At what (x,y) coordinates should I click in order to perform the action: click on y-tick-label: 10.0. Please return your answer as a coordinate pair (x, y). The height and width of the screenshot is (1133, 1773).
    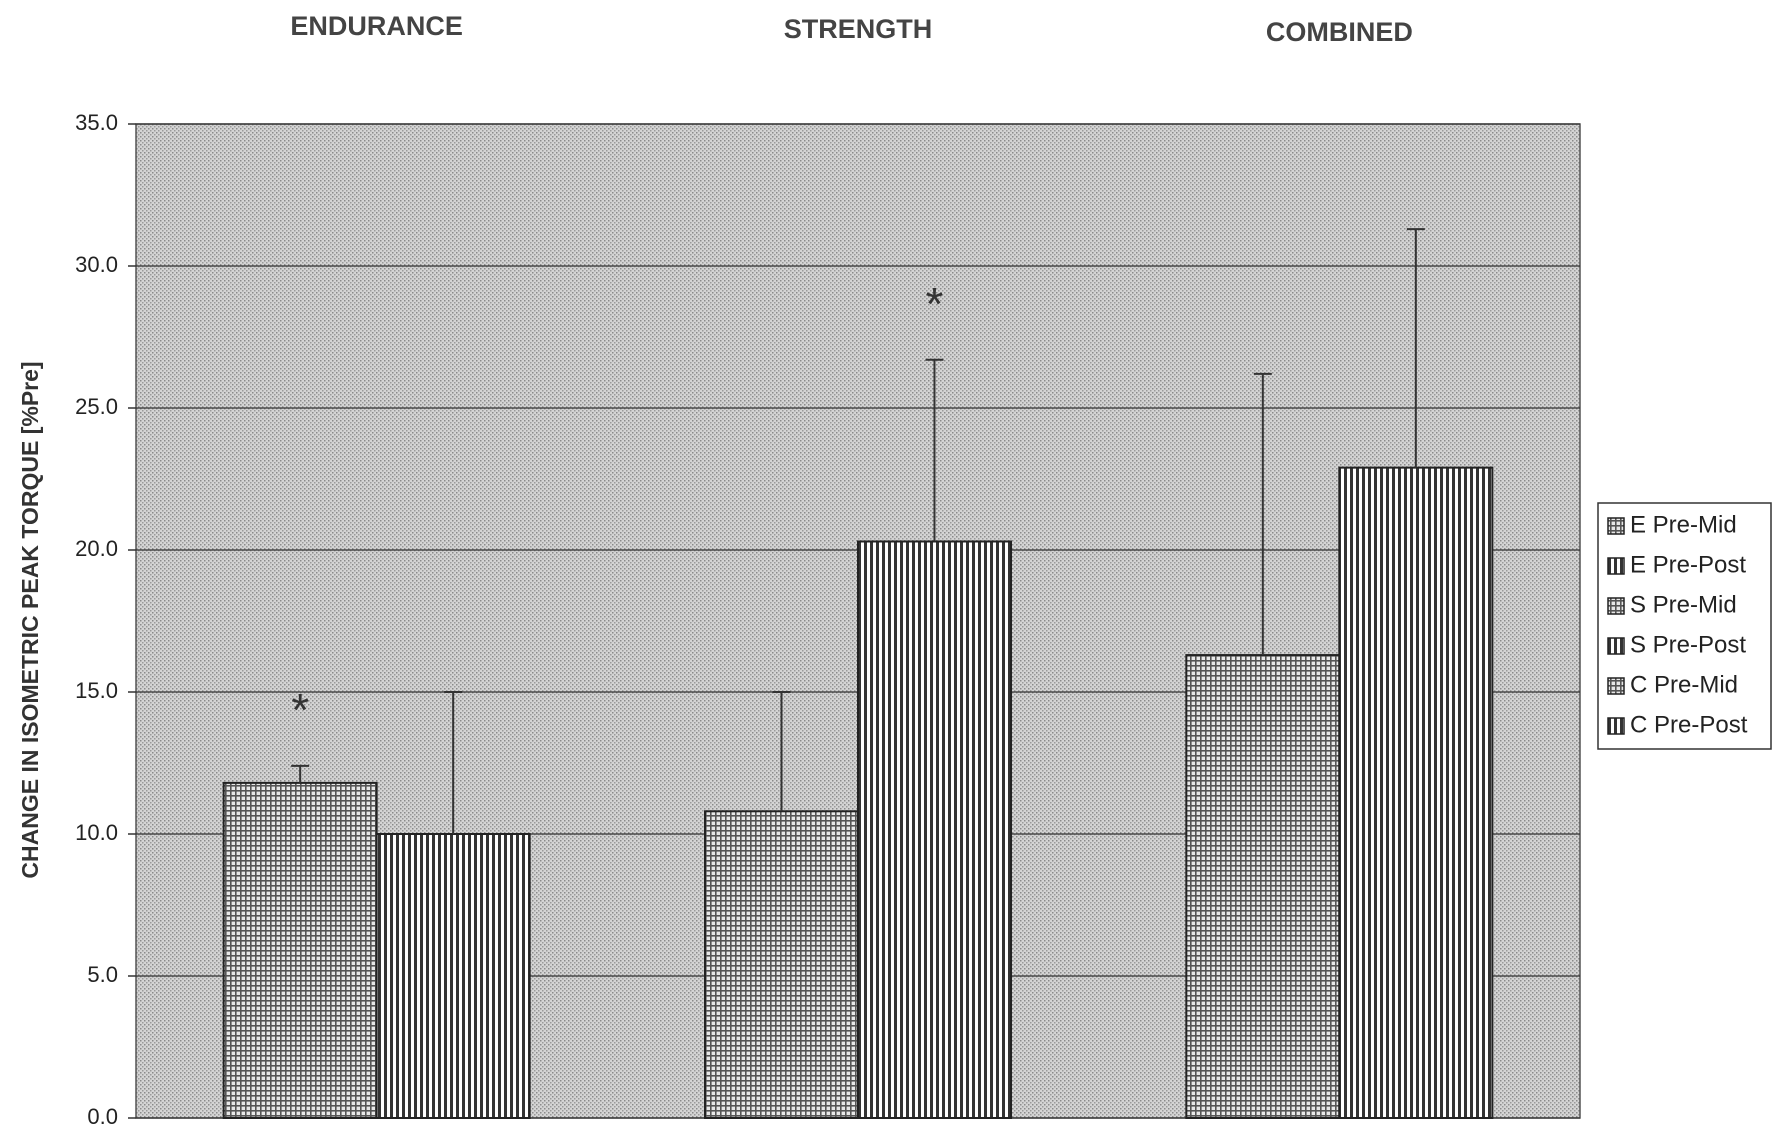
    Looking at the image, I should click on (96, 832).